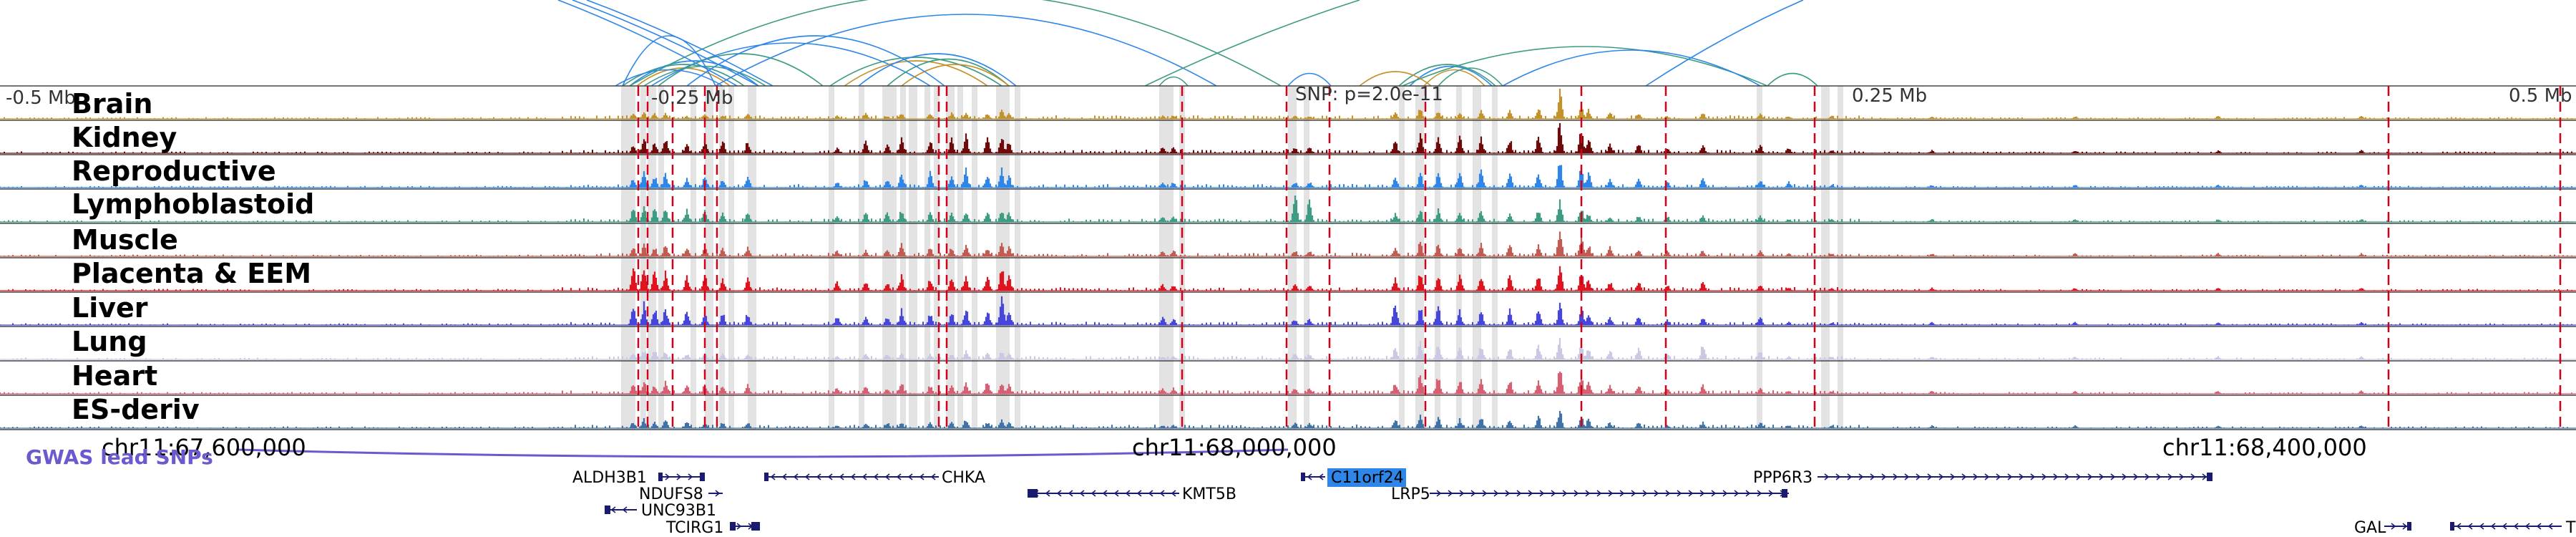 This screenshot has height=537, width=2576. I want to click on interaction-arcs, so click(1187, 43).